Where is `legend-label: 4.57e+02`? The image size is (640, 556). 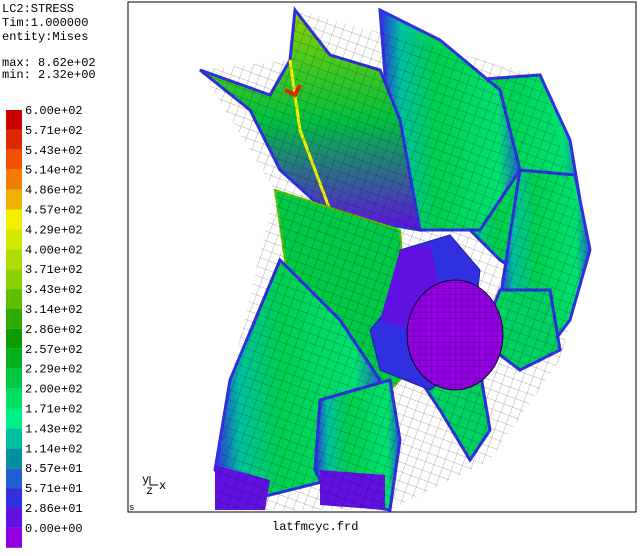 legend-label: 4.57e+02 is located at coordinates (54, 211).